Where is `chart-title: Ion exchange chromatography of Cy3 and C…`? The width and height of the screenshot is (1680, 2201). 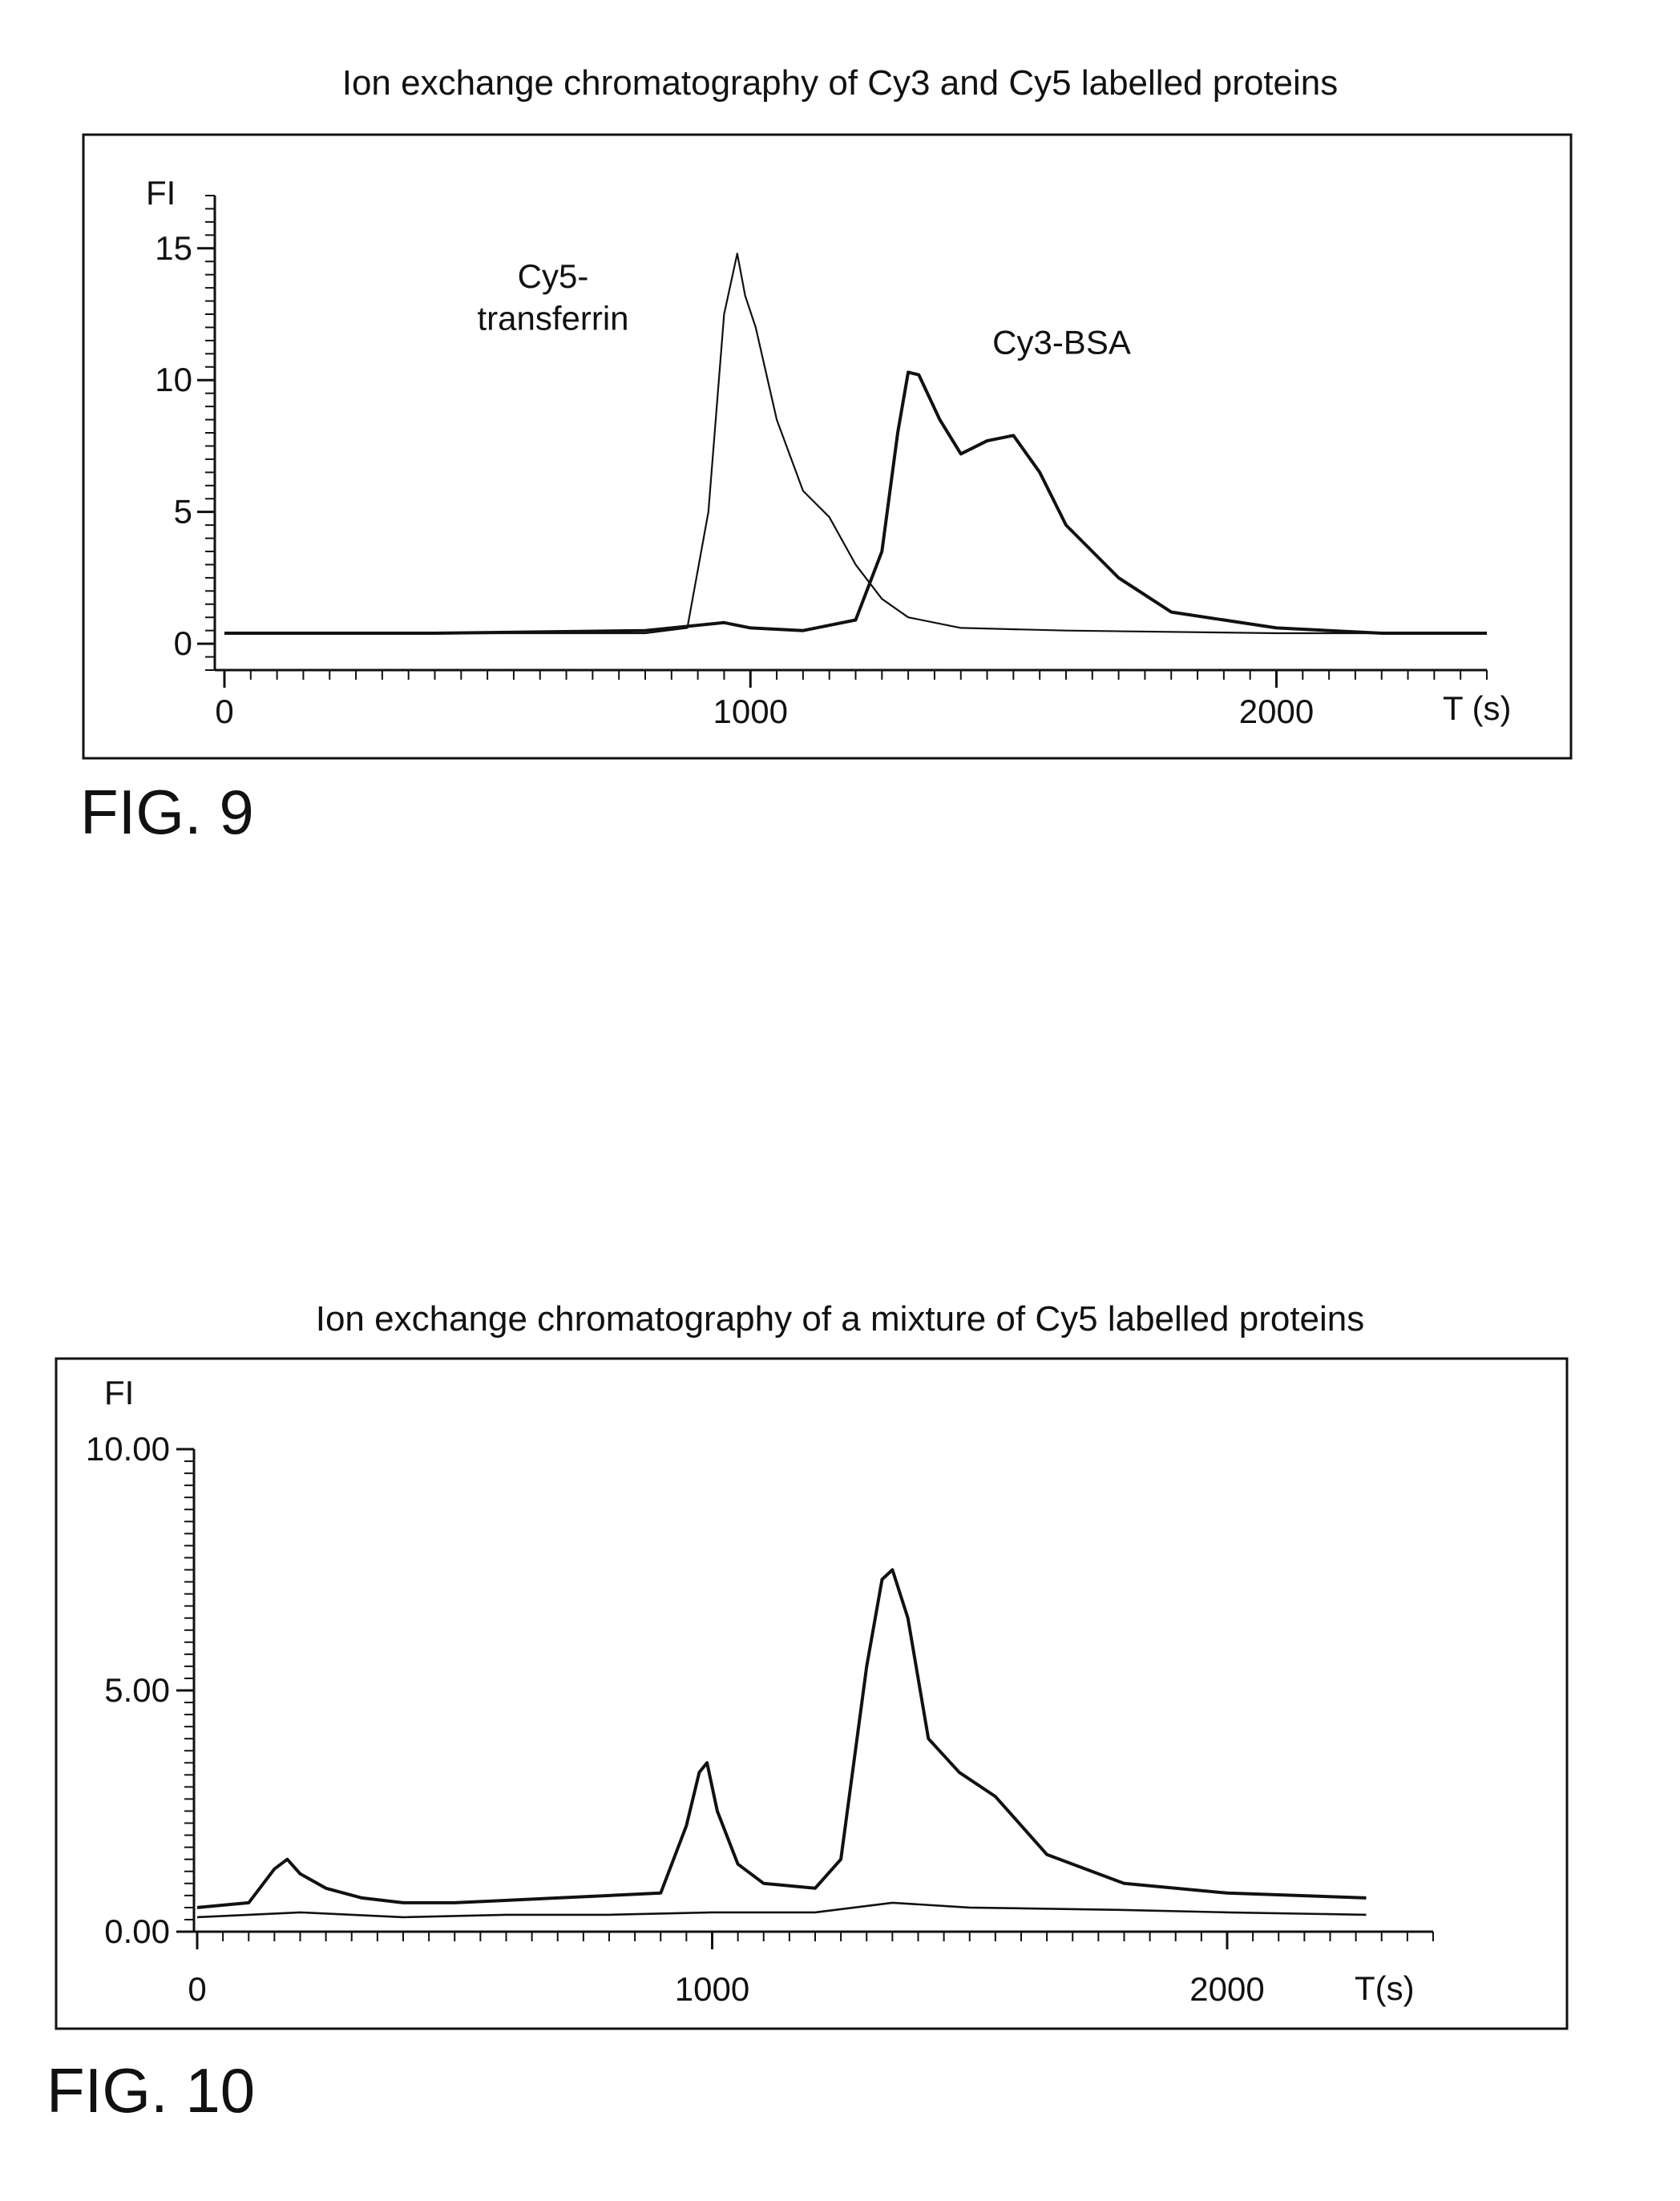
chart-title: Ion exchange chromatography of Cy3 and C… is located at coordinates (840, 83).